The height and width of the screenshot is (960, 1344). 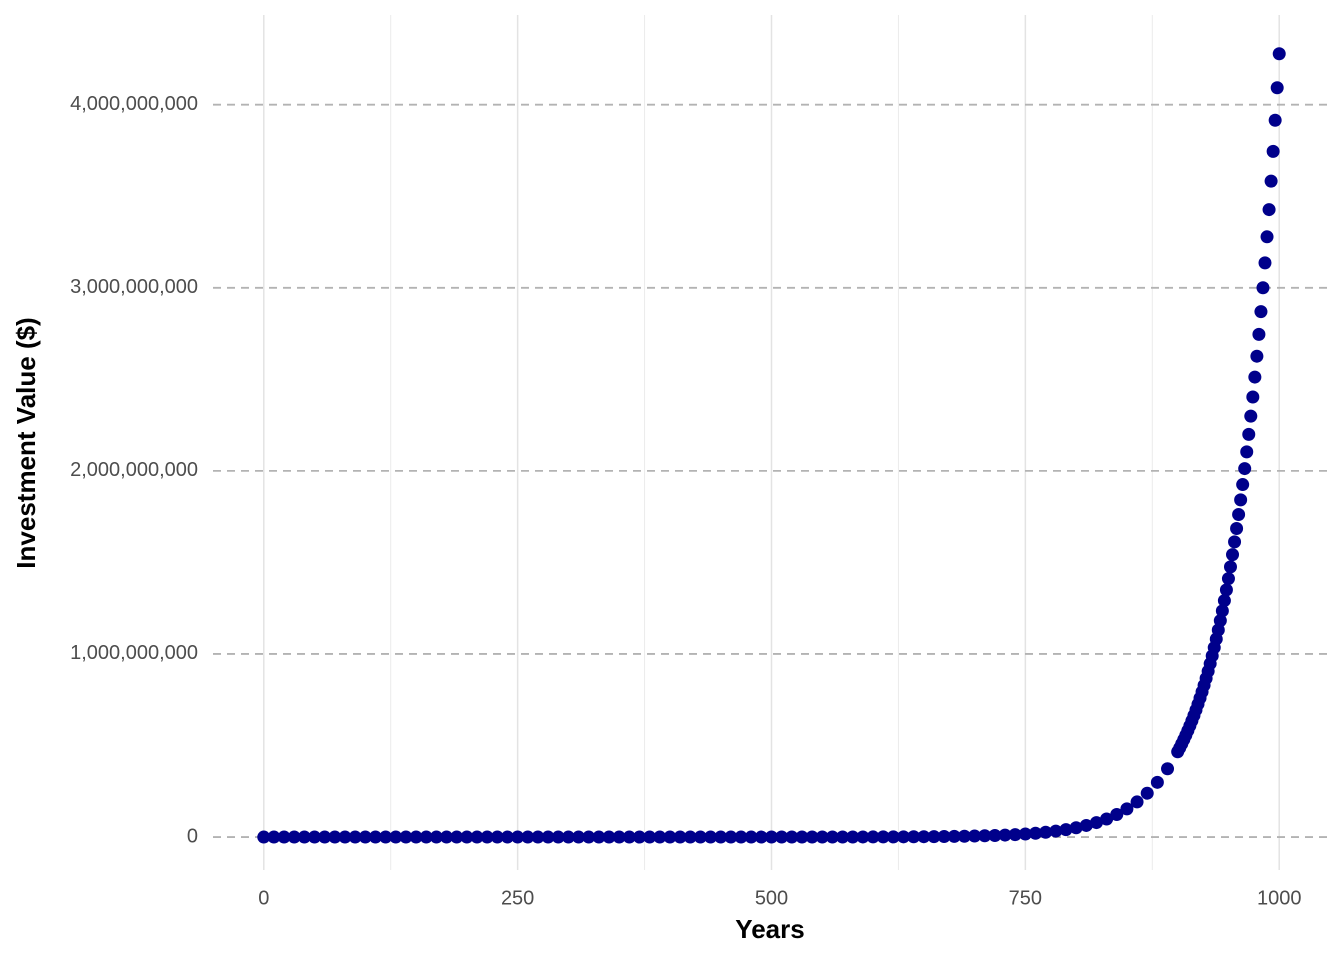 I want to click on y-tick-label: 0, so click(x=192, y=836).